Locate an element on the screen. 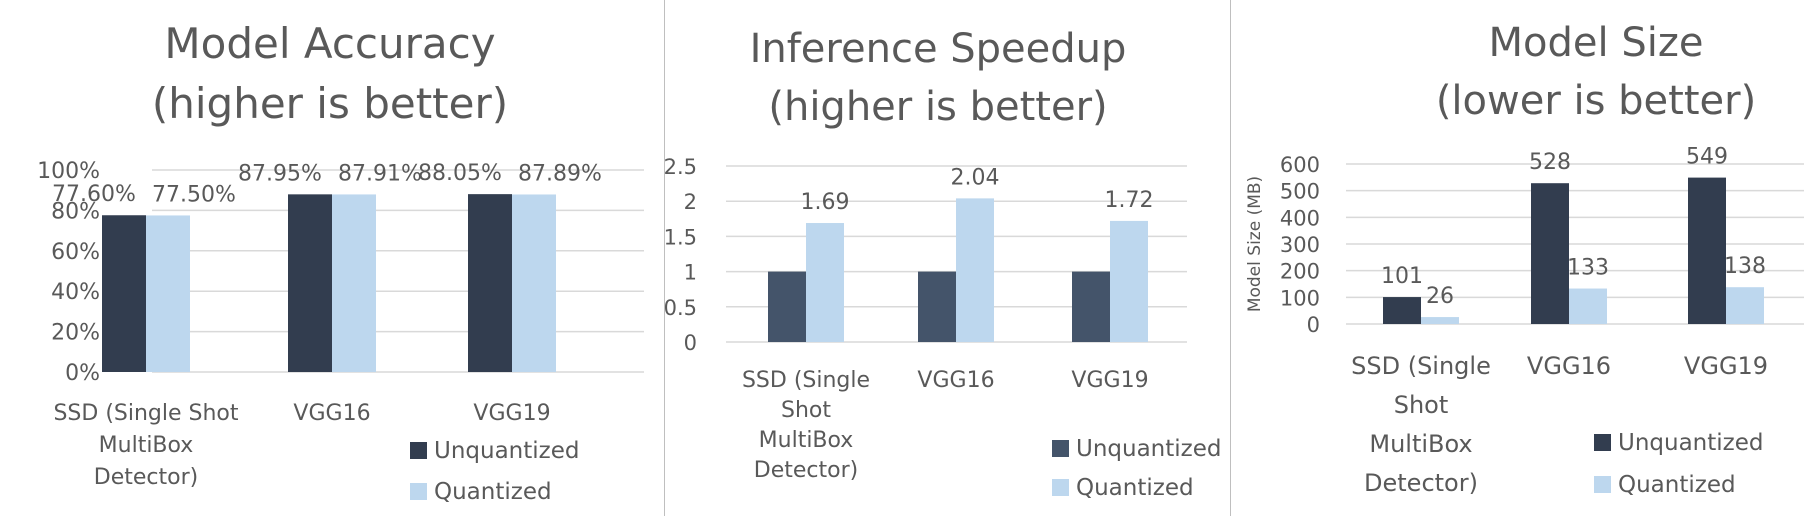  y-tick-label: 200 is located at coordinates (1300, 272).